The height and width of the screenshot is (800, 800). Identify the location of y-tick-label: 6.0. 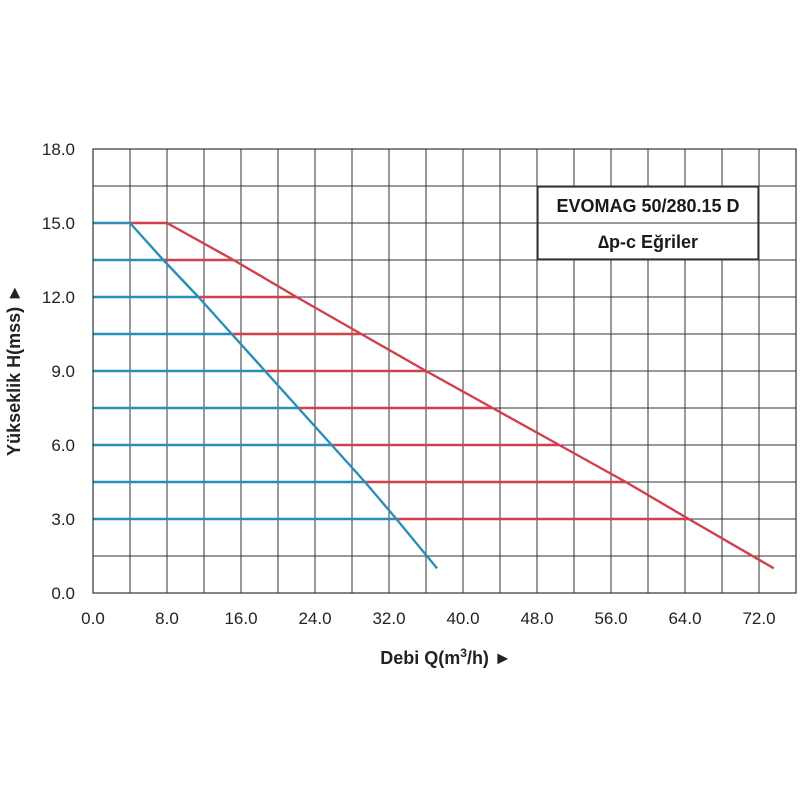
(63, 445).